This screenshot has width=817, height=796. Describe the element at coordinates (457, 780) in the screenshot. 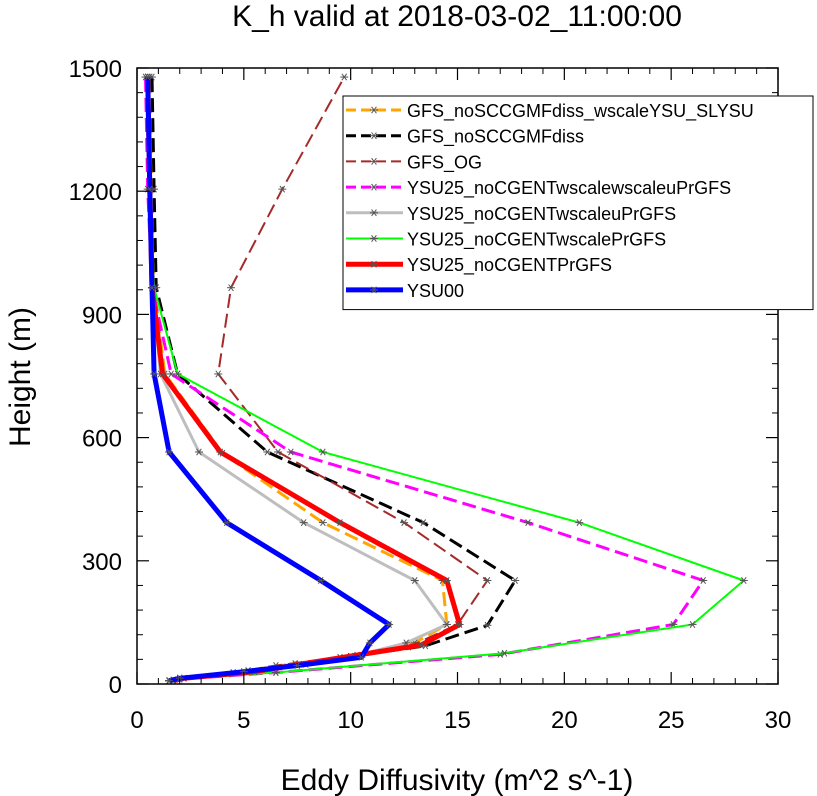

I see `x-axis-label: Eddy Diffusivity (m^2 s^-1)` at that location.